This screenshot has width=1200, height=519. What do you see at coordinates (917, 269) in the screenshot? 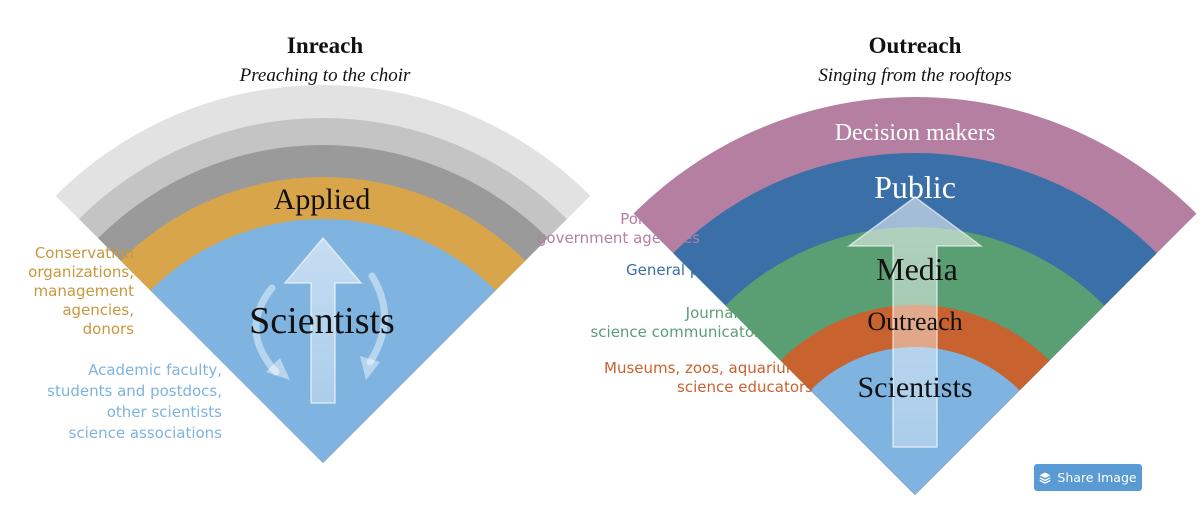
I see `outreach-media-label: Media` at bounding box center [917, 269].